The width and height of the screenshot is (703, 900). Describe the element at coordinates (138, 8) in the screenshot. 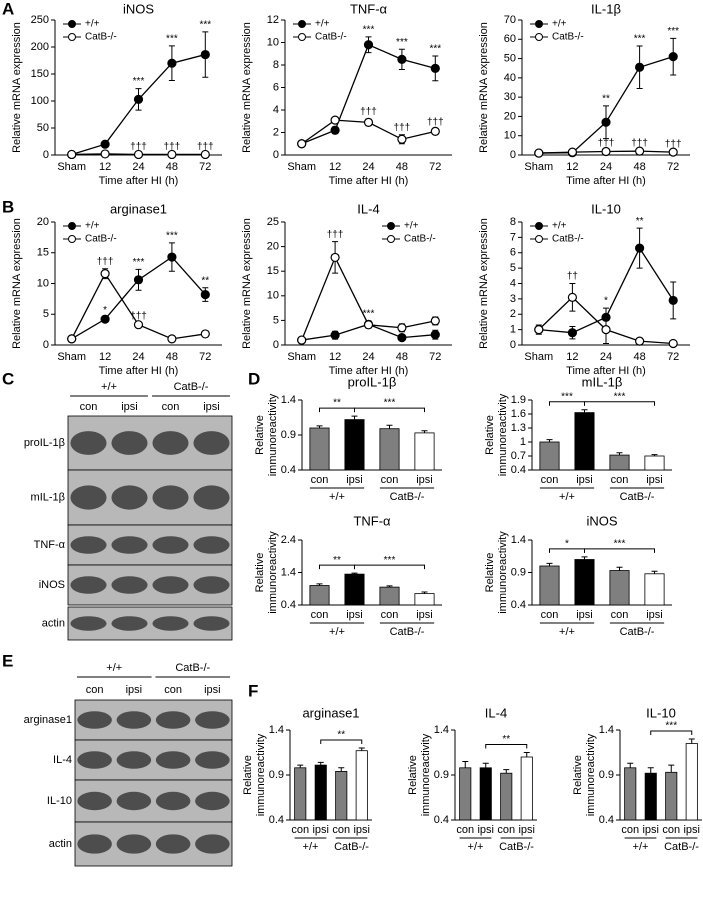

I see `chart-title: iNOS` at that location.